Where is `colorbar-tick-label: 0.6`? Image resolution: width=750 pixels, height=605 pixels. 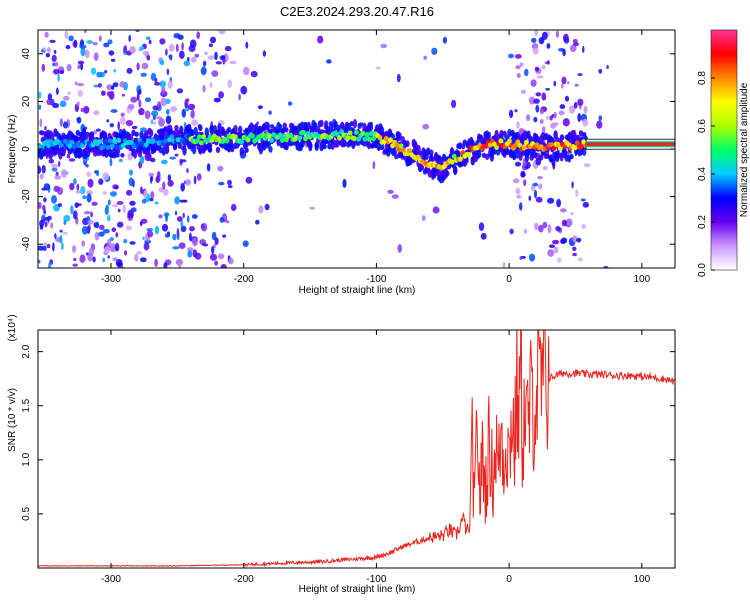 colorbar-tick-label: 0.6 is located at coordinates (702, 126).